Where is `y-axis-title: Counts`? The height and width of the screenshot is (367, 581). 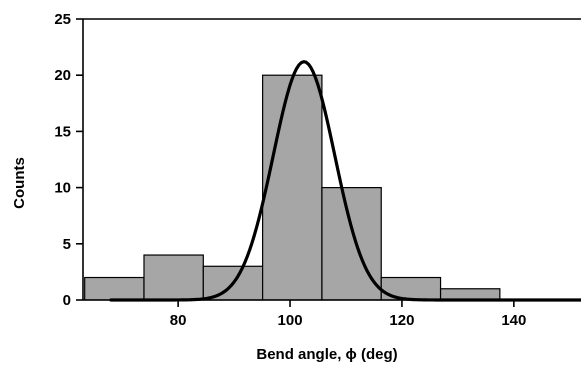
y-axis-title: Counts is located at coordinates (19, 183).